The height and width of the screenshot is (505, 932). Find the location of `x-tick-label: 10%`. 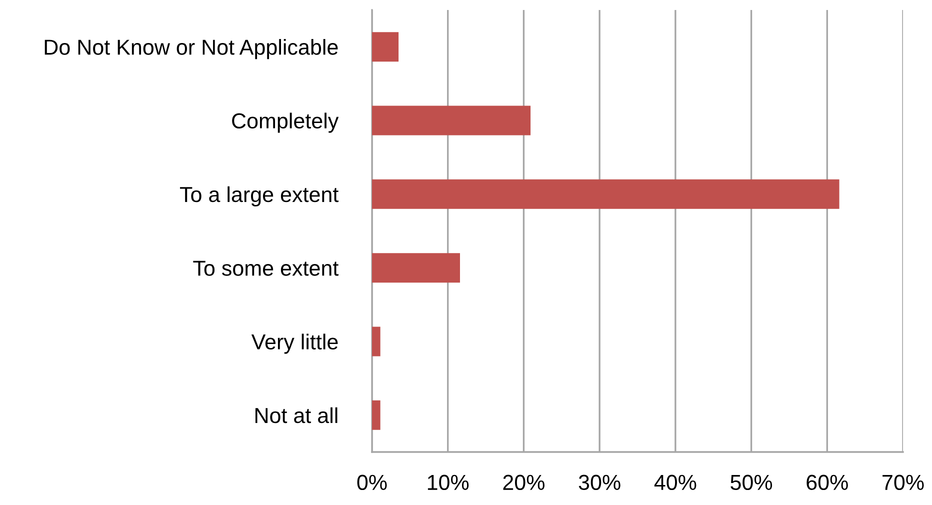

x-tick-label: 10% is located at coordinates (448, 482).